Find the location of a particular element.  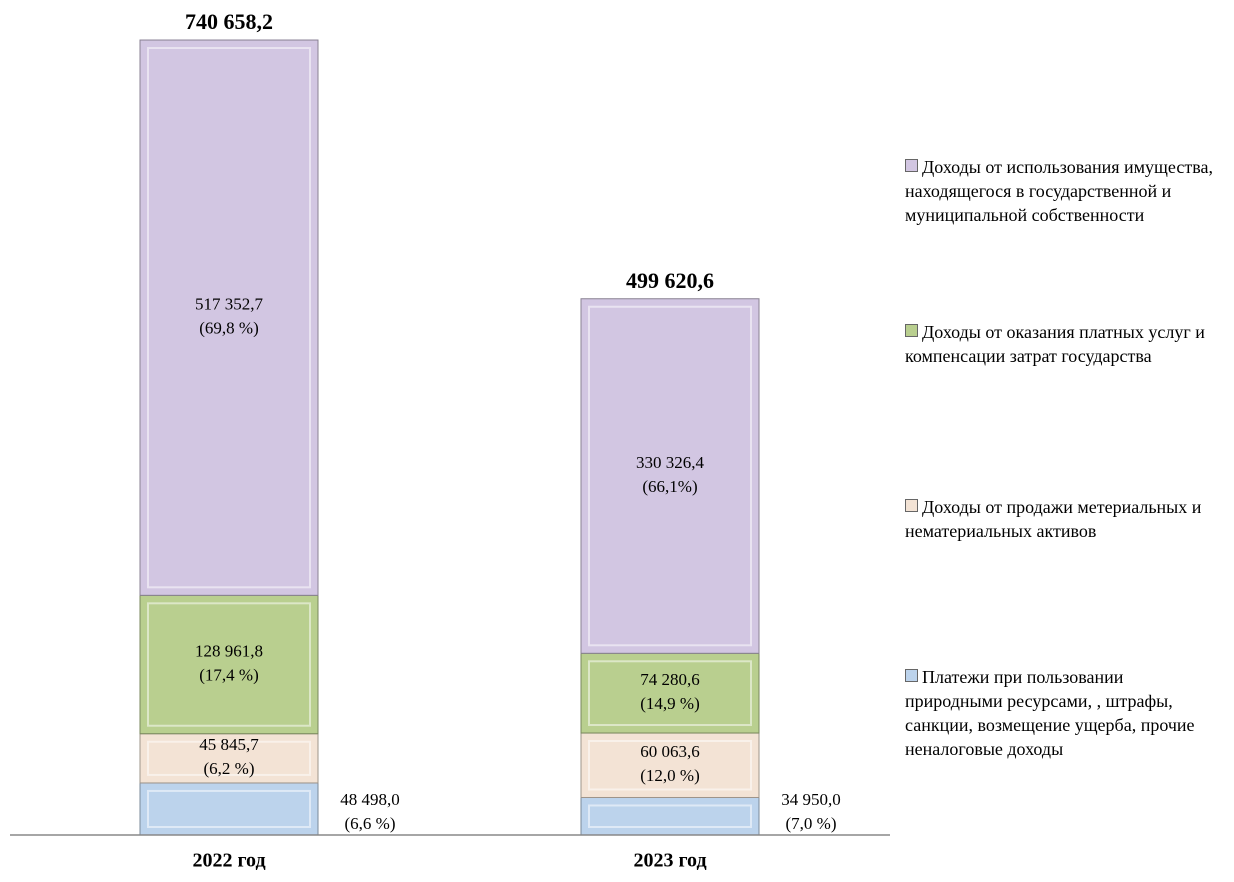

value-label: 34 950,0 is located at coordinates (811, 799).